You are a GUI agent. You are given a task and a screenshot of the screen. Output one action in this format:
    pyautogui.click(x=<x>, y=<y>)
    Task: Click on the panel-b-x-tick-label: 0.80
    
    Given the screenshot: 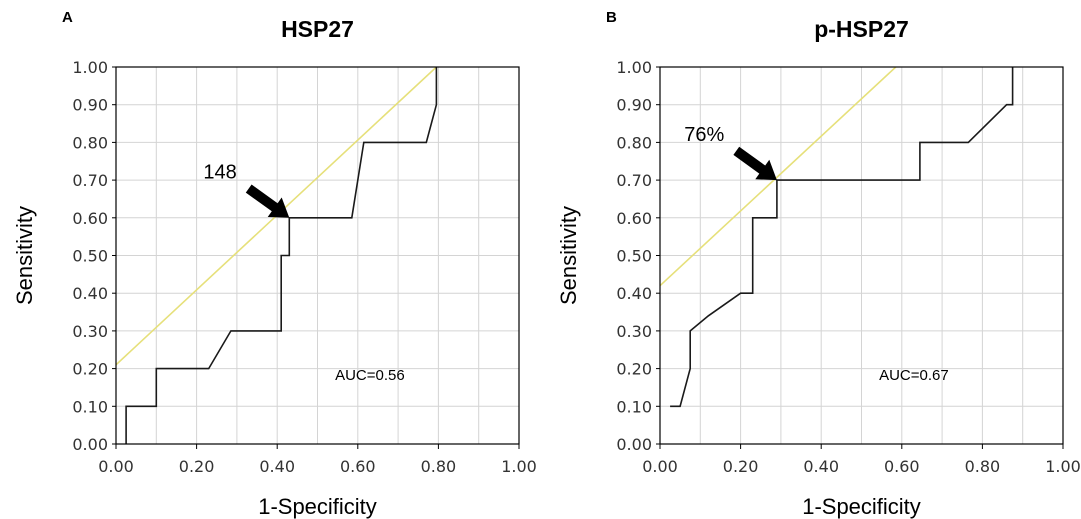 What is the action you would take?
    pyautogui.click(x=983, y=466)
    